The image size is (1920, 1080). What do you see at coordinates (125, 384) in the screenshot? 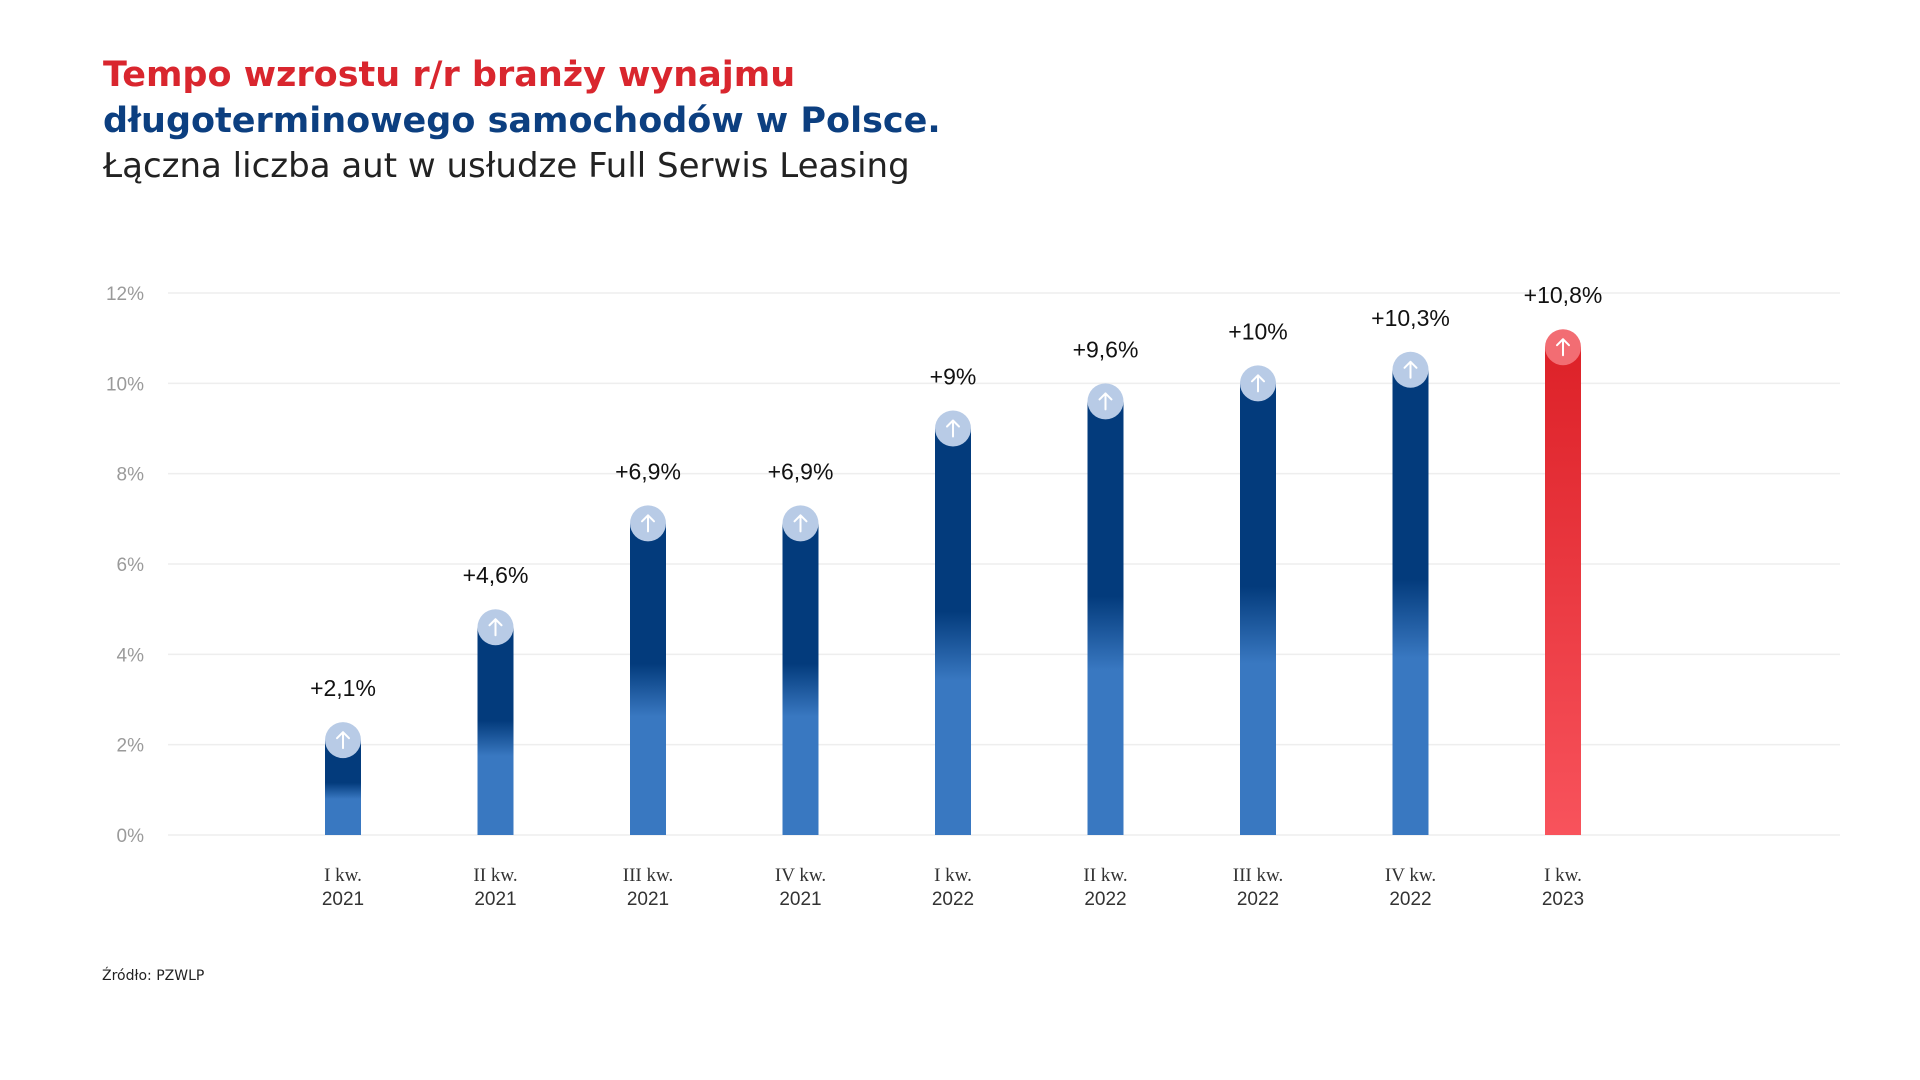
I see `y-tick-label: 10%` at bounding box center [125, 384].